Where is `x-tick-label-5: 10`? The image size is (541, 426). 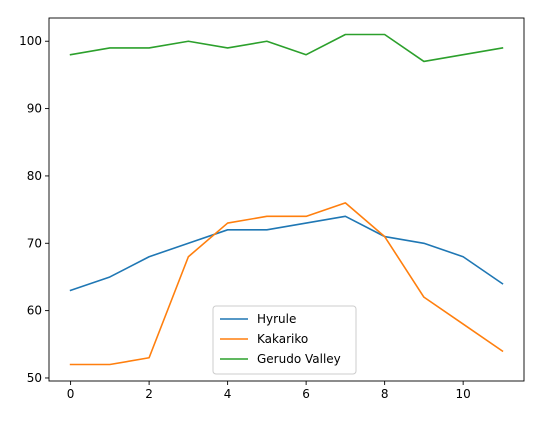 x-tick-label-5: 10 is located at coordinates (463, 394).